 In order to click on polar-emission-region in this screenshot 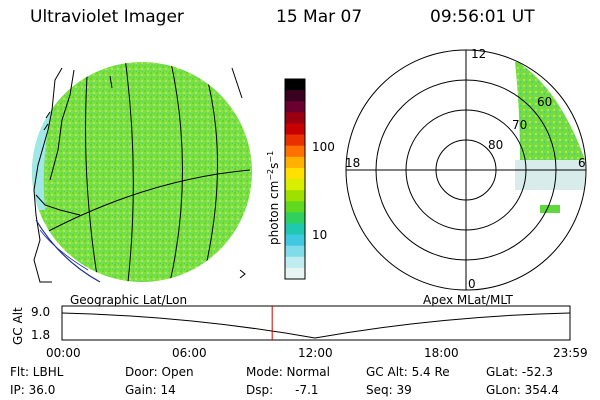, I will do `click(550, 137)`.